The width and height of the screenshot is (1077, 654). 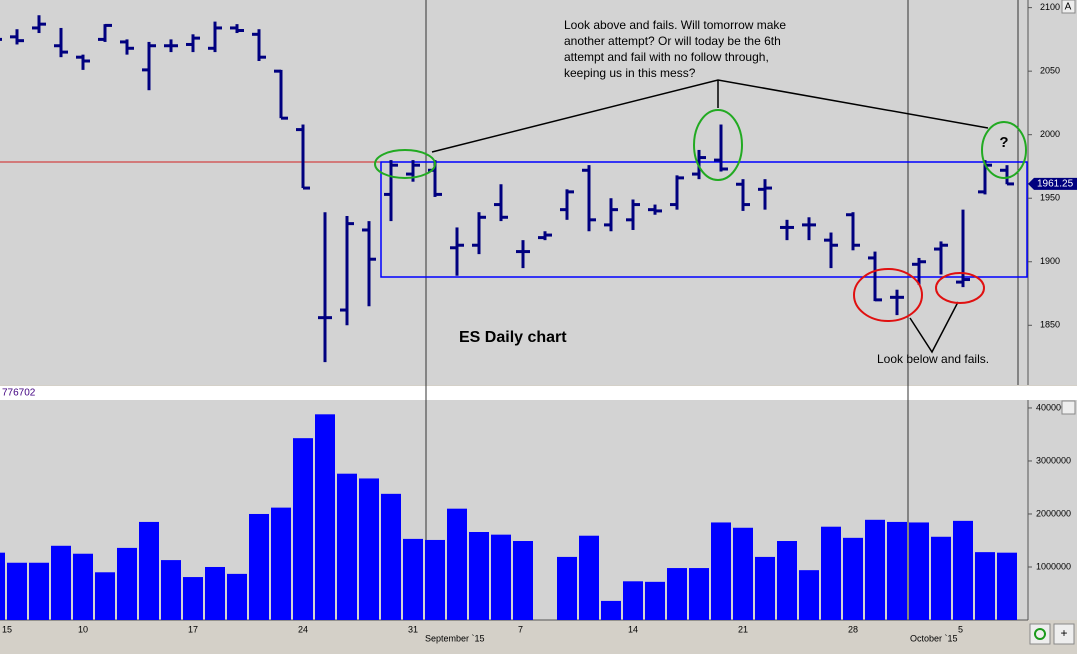 What do you see at coordinates (83, 629) in the screenshot?
I see `x-tick-label: 10` at bounding box center [83, 629].